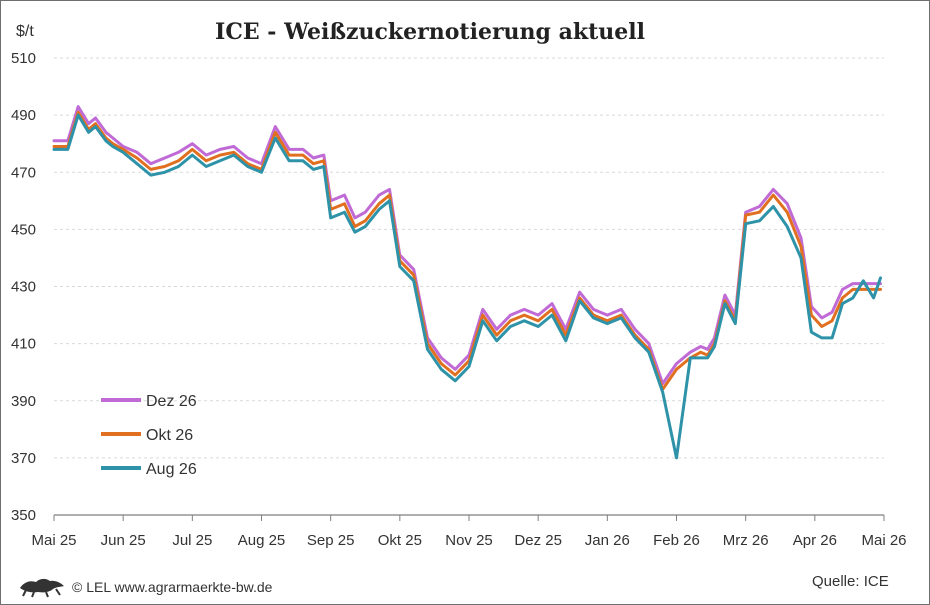 The height and width of the screenshot is (605, 930). What do you see at coordinates (883, 540) in the screenshot?
I see `x-tick-label: Mai 26` at bounding box center [883, 540].